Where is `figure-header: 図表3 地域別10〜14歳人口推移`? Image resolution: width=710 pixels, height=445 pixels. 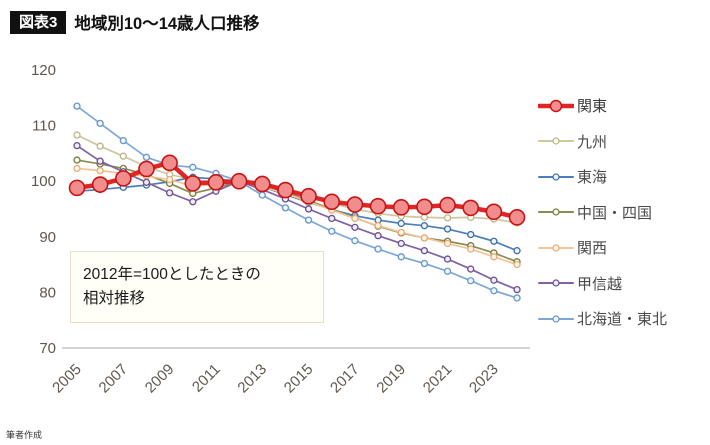
figure-header: 図表3 地域別10〜14歳人口推移 is located at coordinates (135, 22).